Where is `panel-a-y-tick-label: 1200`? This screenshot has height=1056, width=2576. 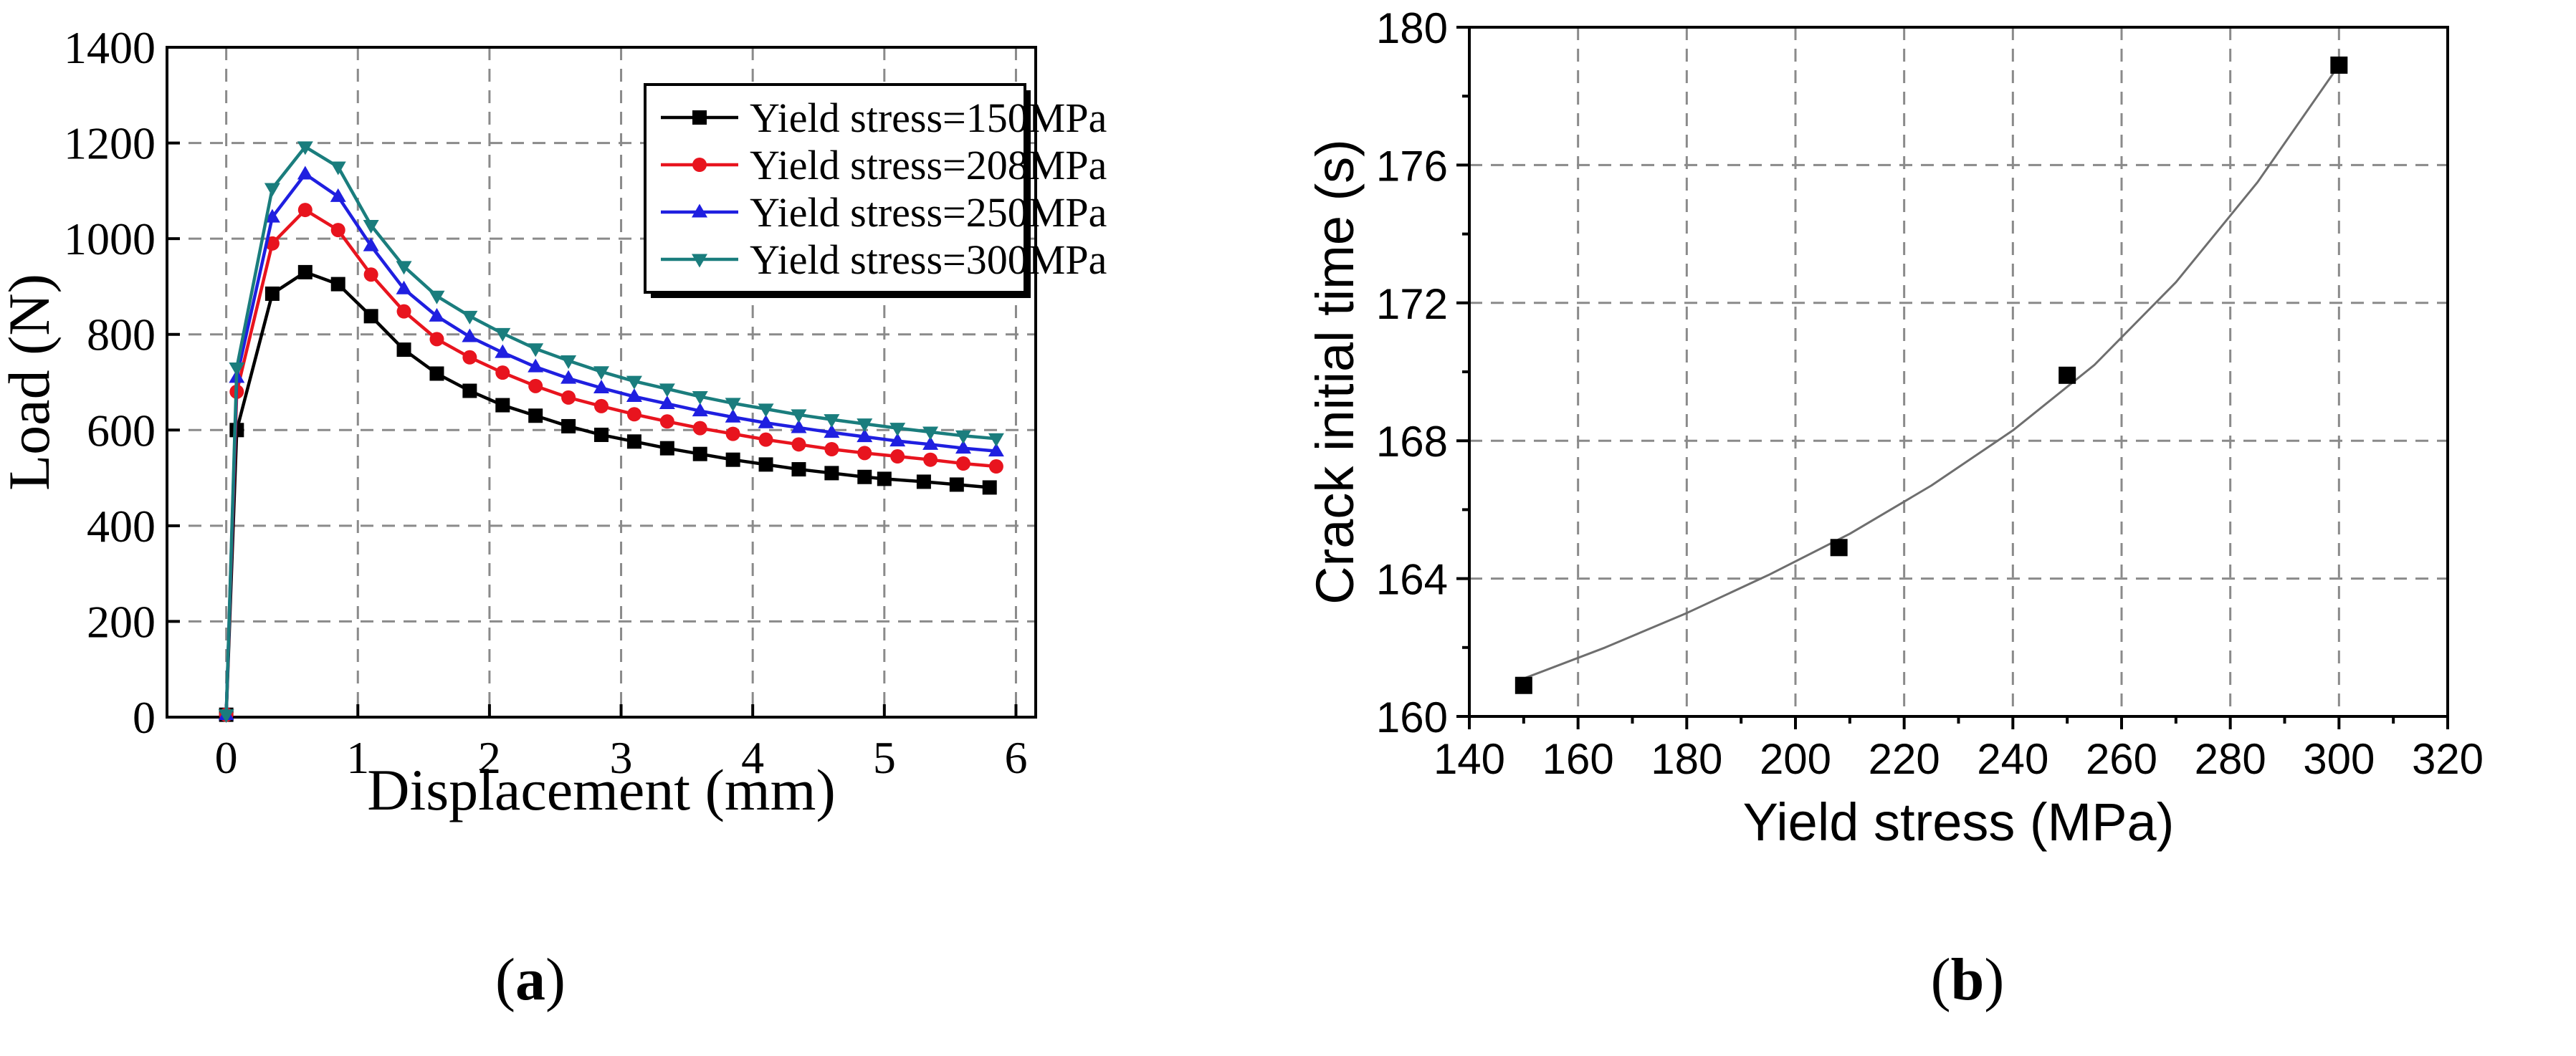 panel-a-y-tick-label: 1200 is located at coordinates (110, 143).